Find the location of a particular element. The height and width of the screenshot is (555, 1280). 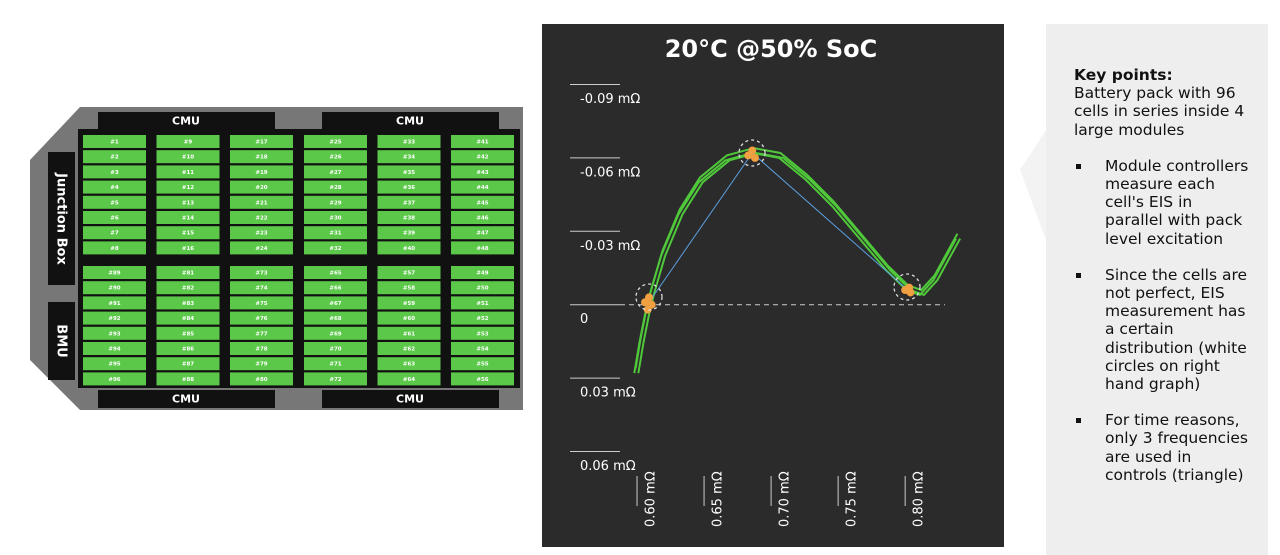

cell-label: #96 is located at coordinates (114, 380).